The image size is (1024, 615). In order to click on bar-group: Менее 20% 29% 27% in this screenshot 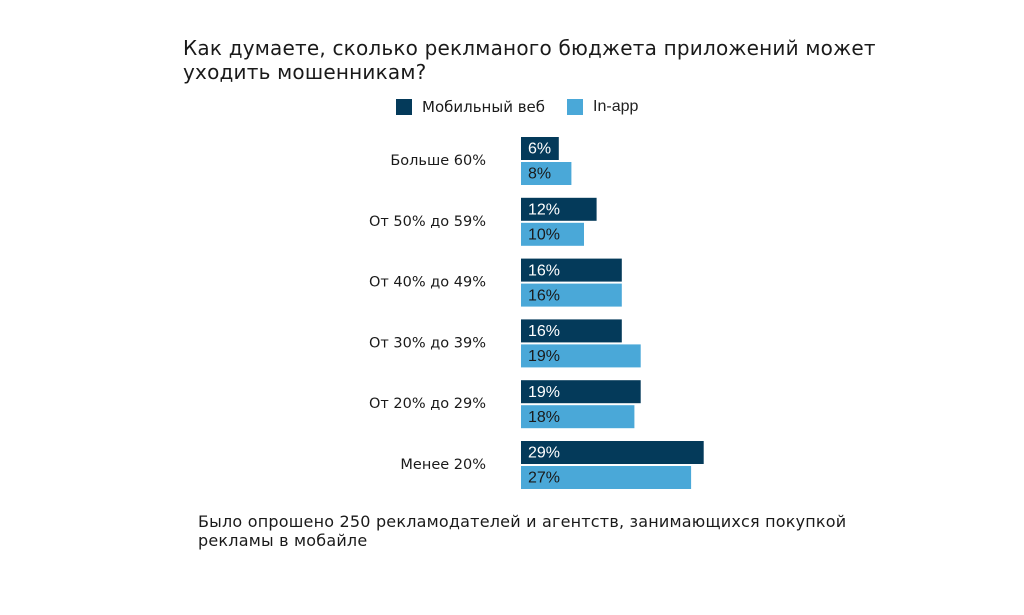, I will do `click(552, 465)`.